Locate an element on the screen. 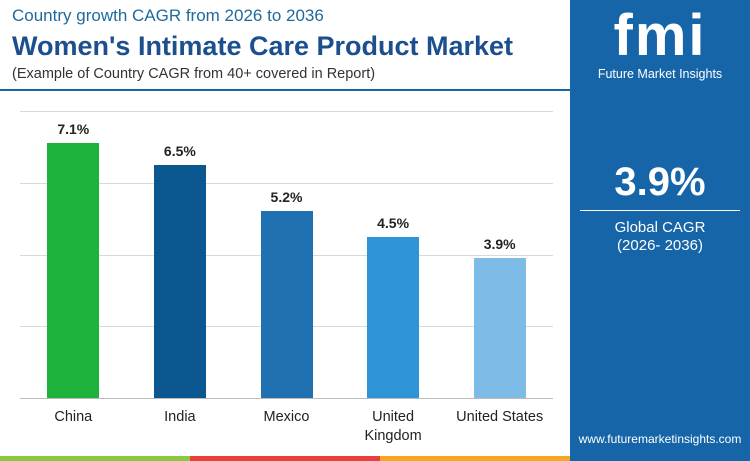 This screenshot has width=750, height=461. value-label: 4.5% is located at coordinates (393, 222).